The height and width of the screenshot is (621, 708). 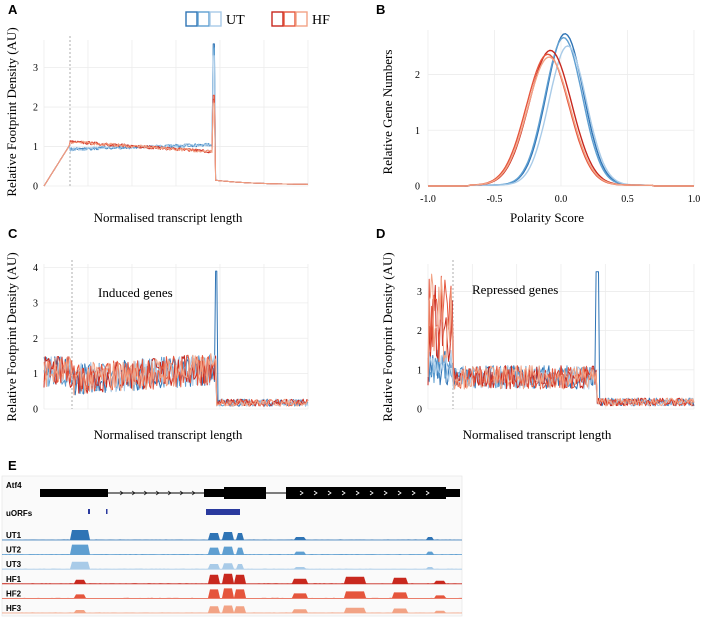 What do you see at coordinates (13, 233) in the screenshot?
I see `panel-letter-c: C` at bounding box center [13, 233].